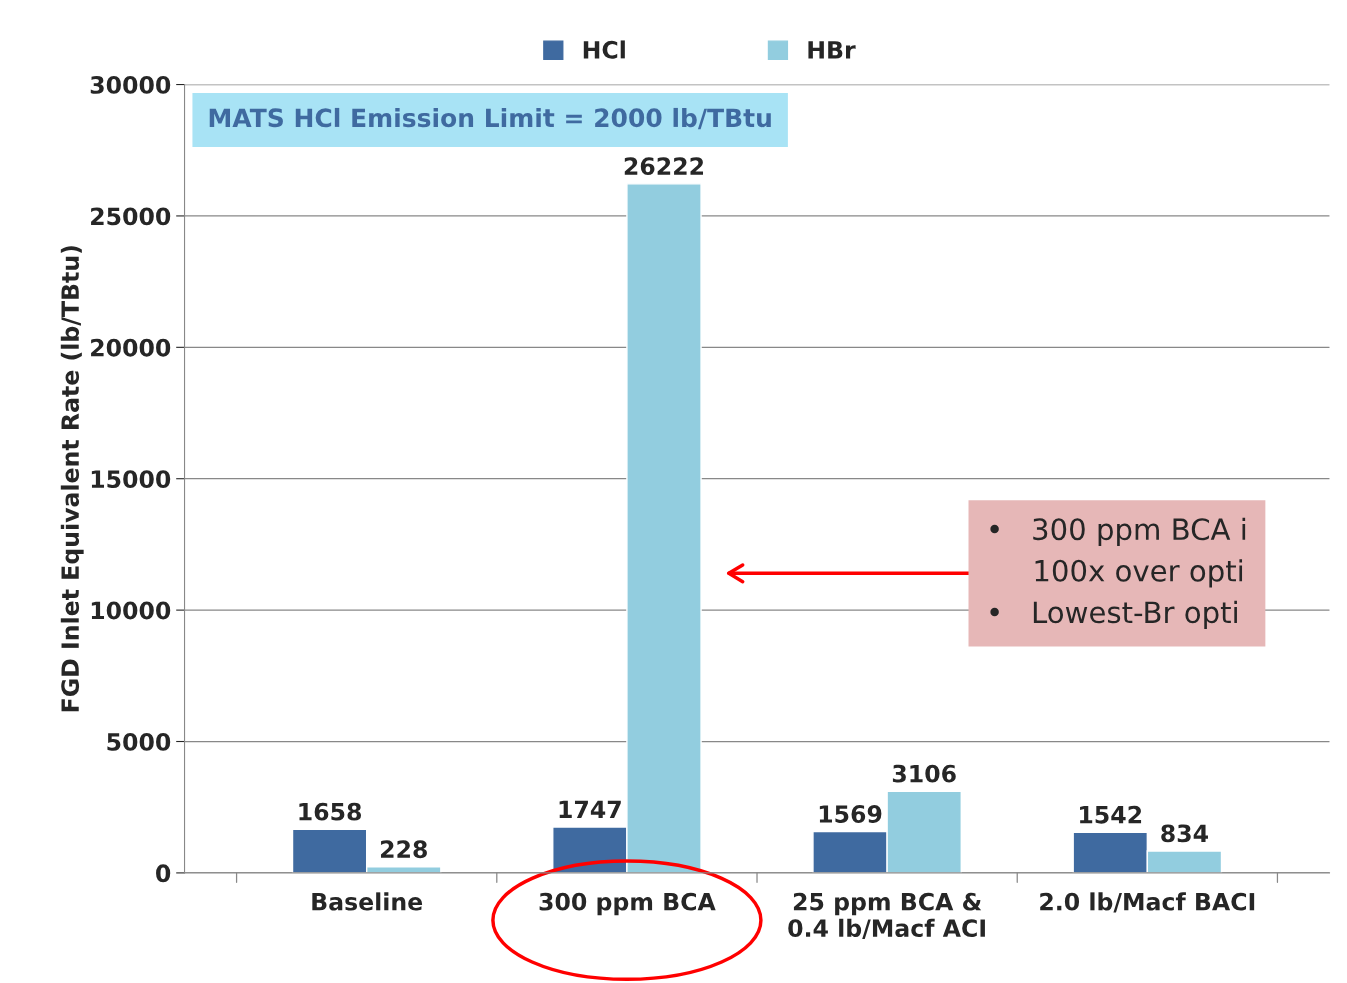  I want to click on data-label: 1658, so click(330, 811).